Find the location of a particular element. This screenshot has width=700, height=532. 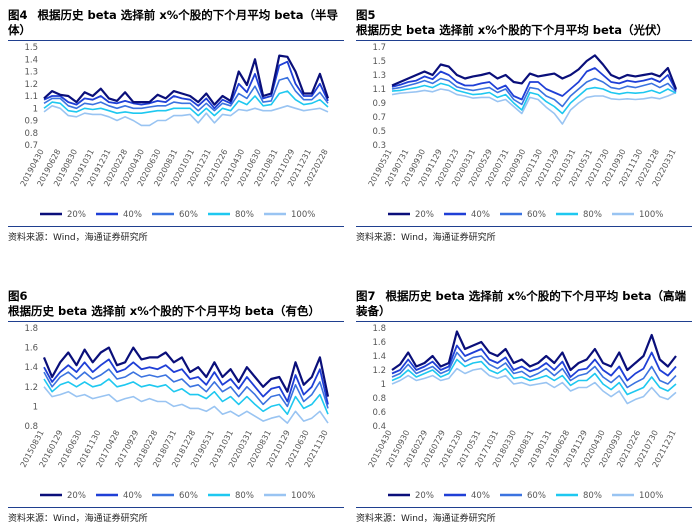

figure-title: 根据历史 beta 选择前 x%个股的下个月平均 beta（有色） is located at coordinates (164, 311).